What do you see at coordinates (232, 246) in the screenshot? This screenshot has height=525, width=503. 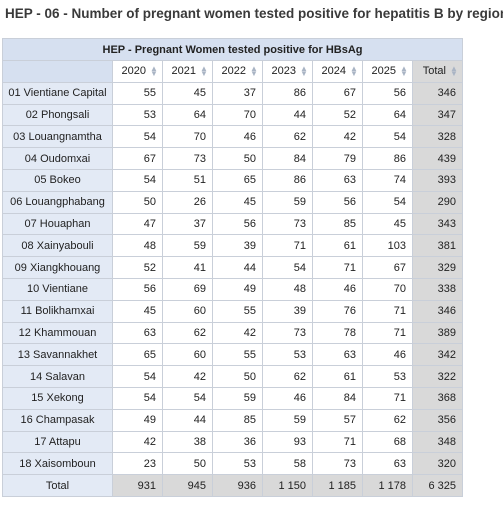 I see `table-row: 08 Xainyabouli 48 59 39 71 61 103 381` at bounding box center [232, 246].